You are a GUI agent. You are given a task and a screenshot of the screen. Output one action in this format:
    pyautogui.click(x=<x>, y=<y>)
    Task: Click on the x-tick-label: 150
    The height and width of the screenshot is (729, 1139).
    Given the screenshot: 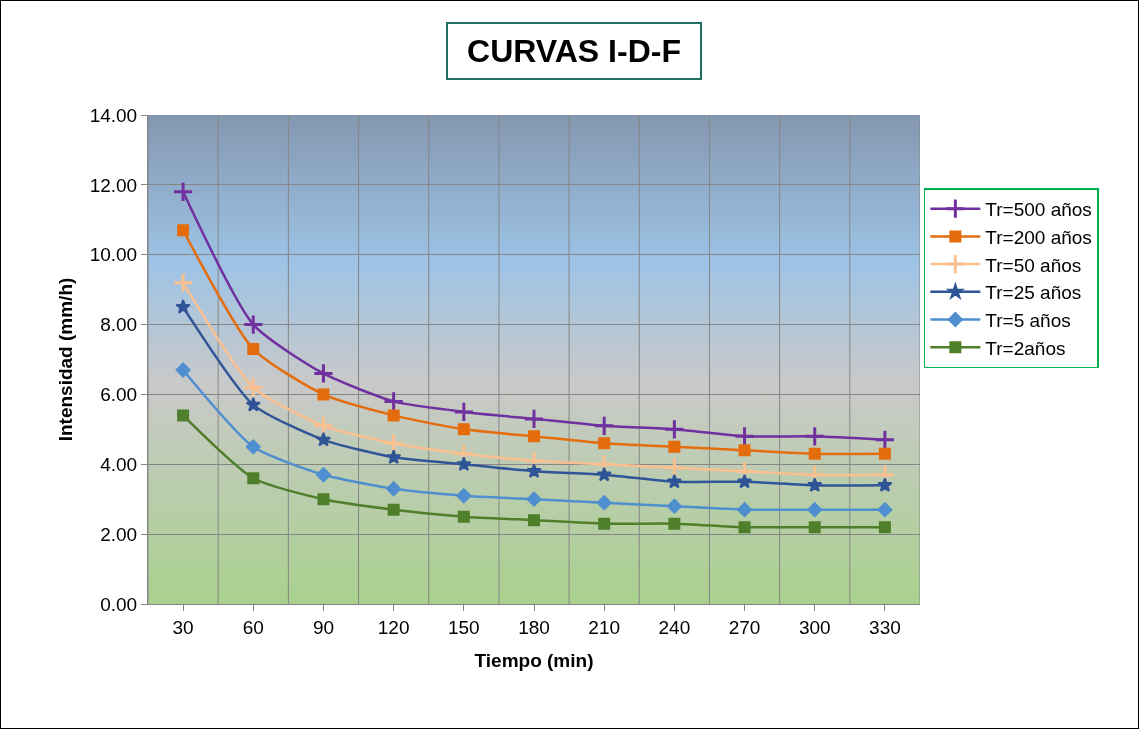 What is the action you would take?
    pyautogui.click(x=463, y=627)
    